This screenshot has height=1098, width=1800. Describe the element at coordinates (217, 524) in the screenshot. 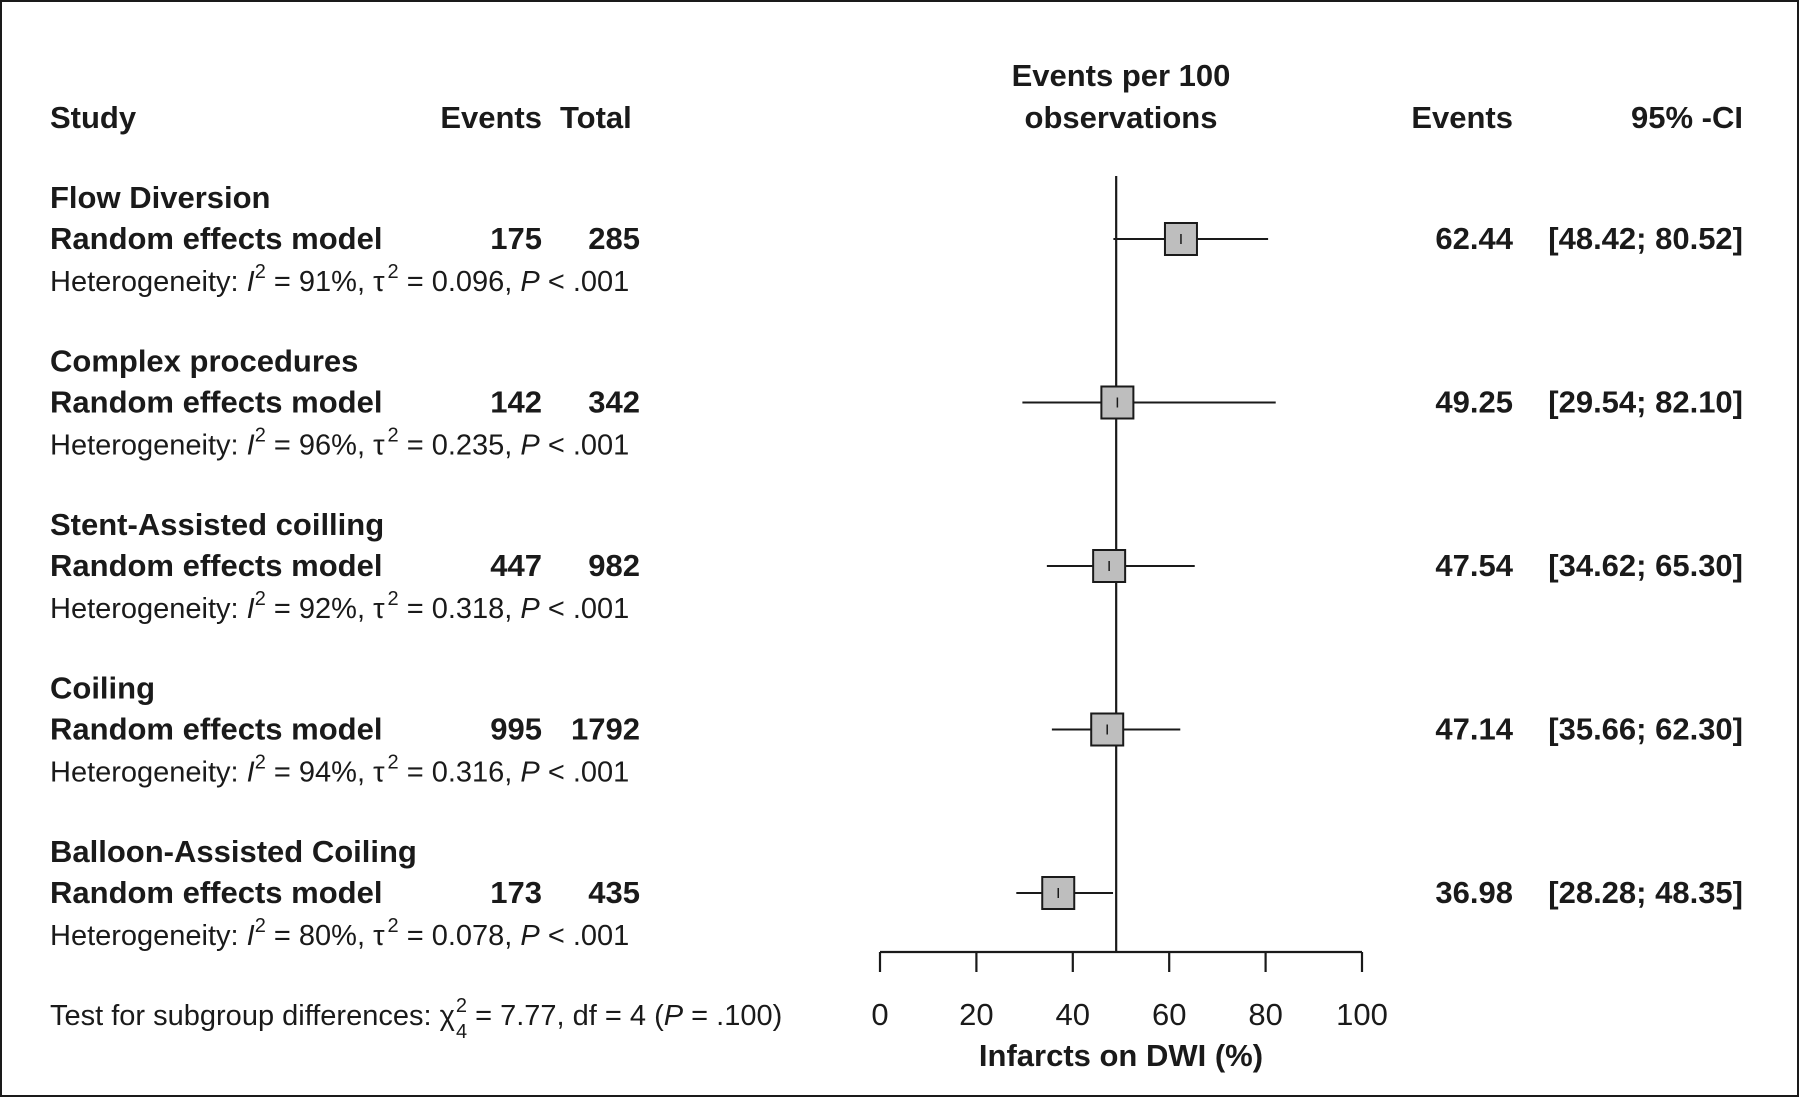

I see `subgroup-title: Stent-Assisted coilling` at that location.